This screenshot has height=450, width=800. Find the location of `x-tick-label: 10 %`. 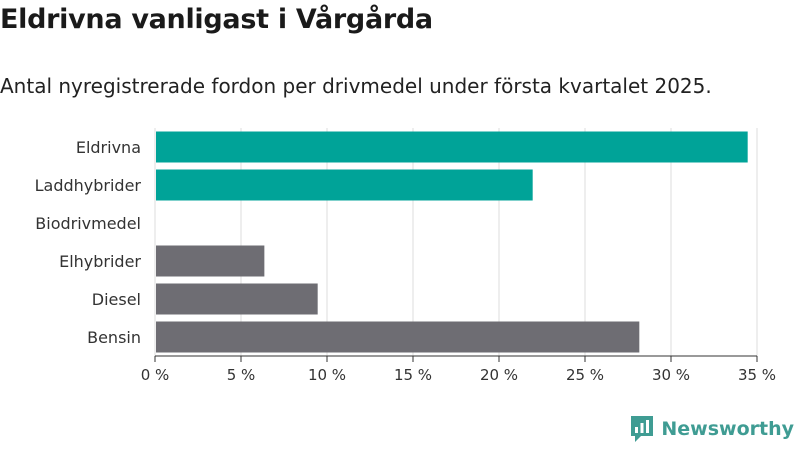

x-tick-label: 10 % is located at coordinates (327, 375).